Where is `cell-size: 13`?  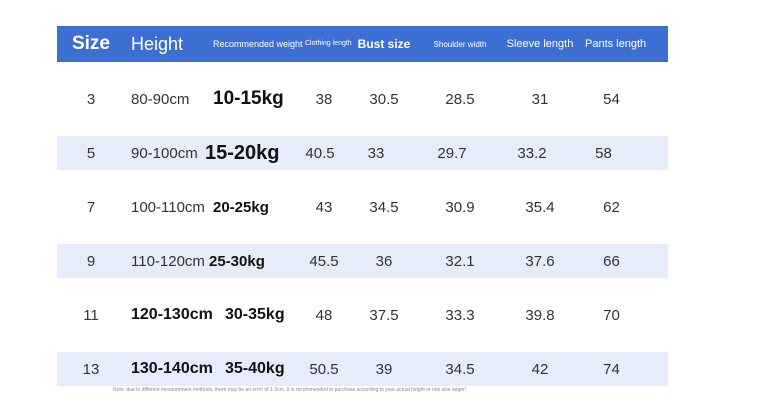 cell-size: 13 is located at coordinates (91, 369).